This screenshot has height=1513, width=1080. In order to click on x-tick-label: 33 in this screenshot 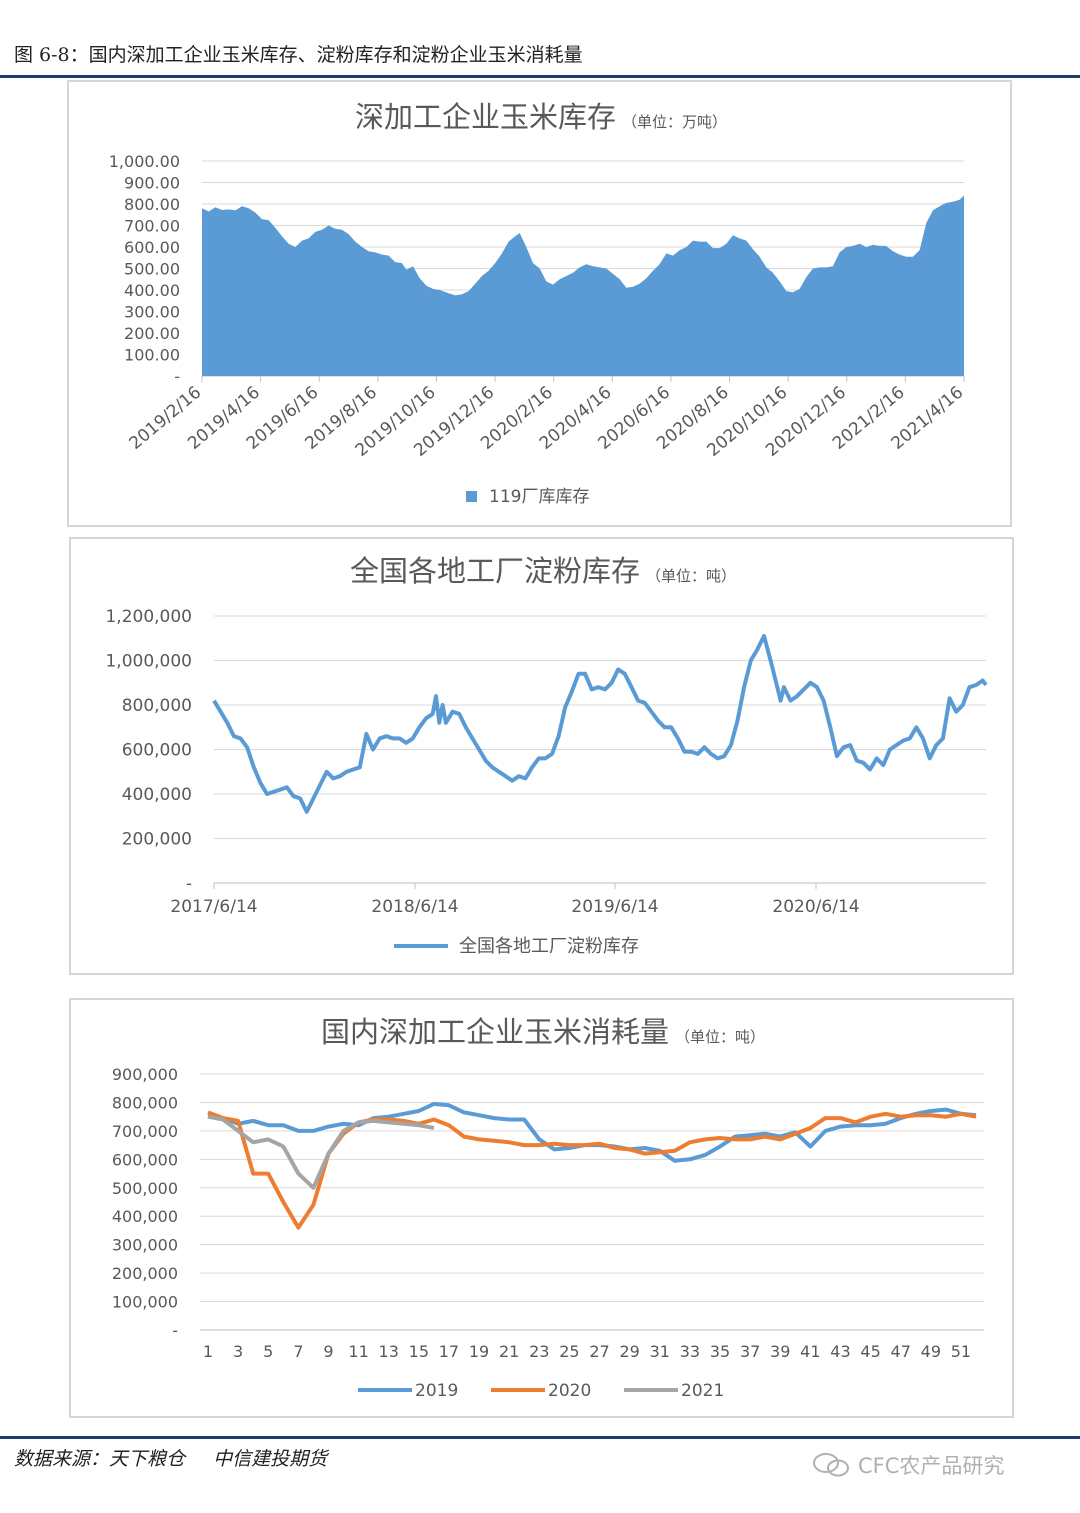, I will do `click(690, 1351)`.